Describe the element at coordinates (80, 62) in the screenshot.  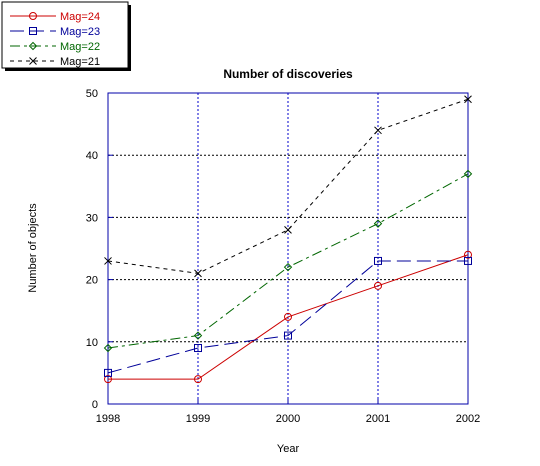
I see `legend-label: Mag=21` at that location.